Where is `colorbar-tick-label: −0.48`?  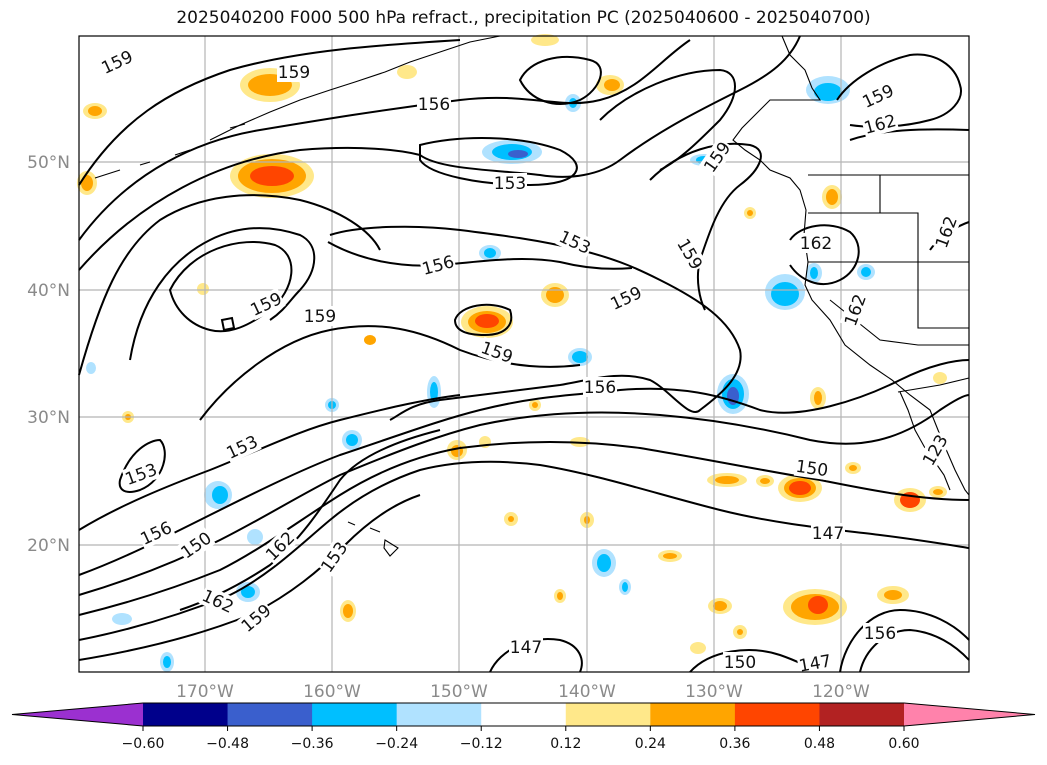 colorbar-tick-label: −0.48 is located at coordinates (227, 744).